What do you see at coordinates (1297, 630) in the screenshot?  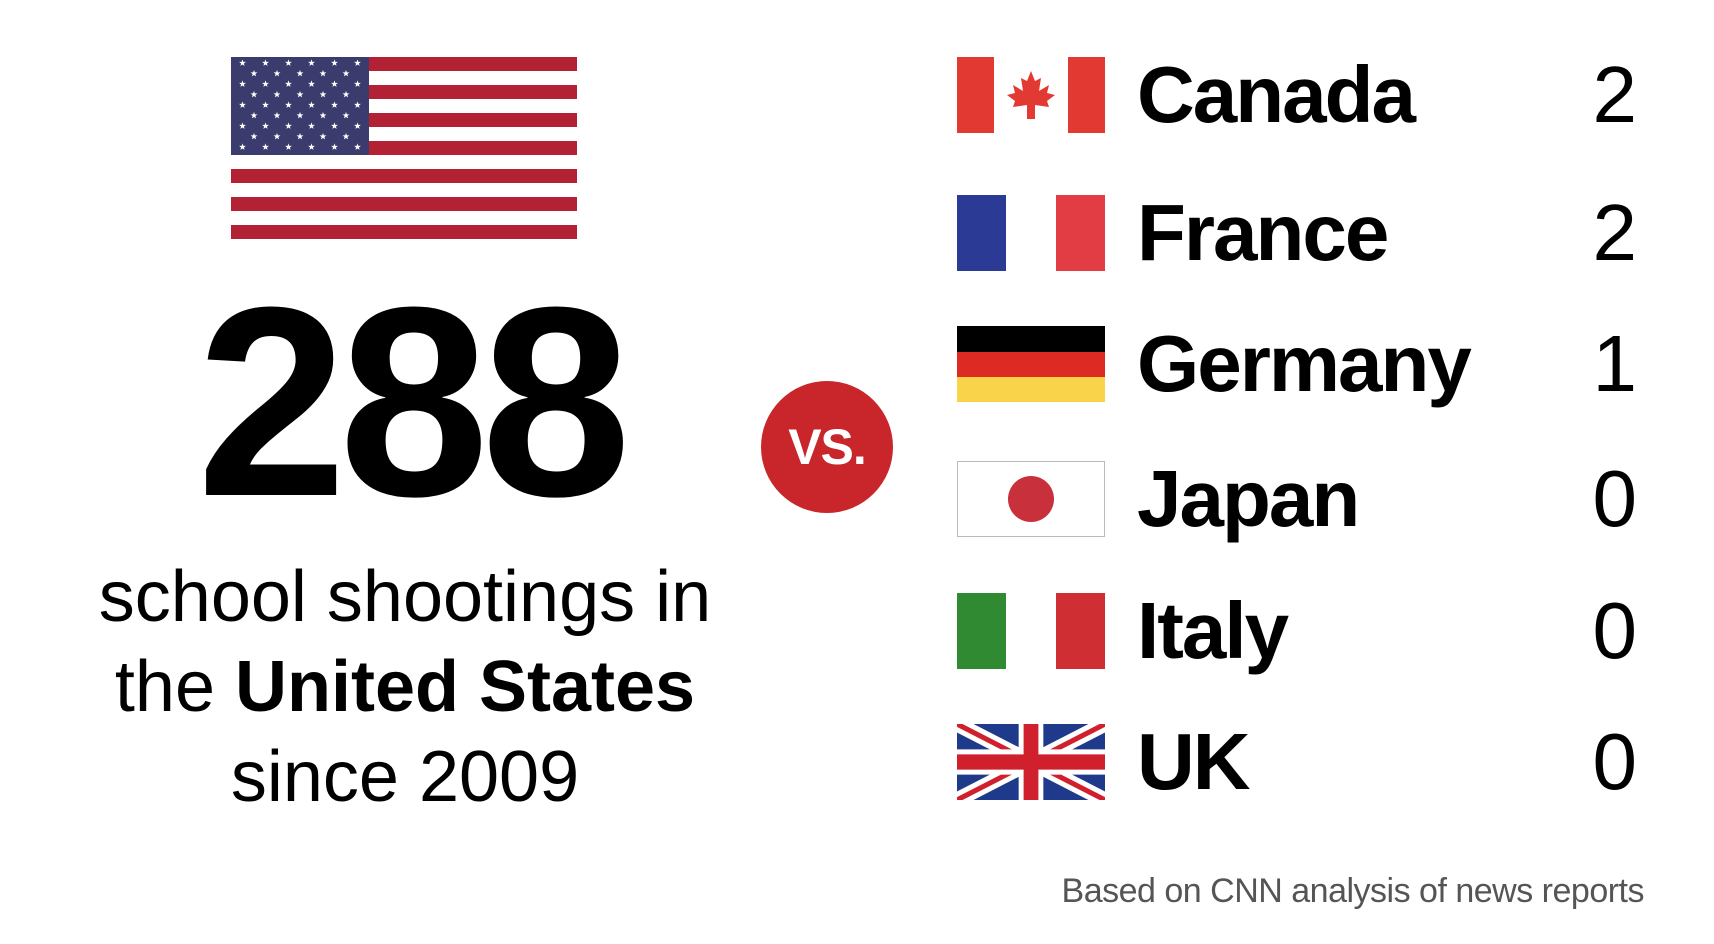 I see `country-row-italy: Italy 0` at bounding box center [1297, 630].